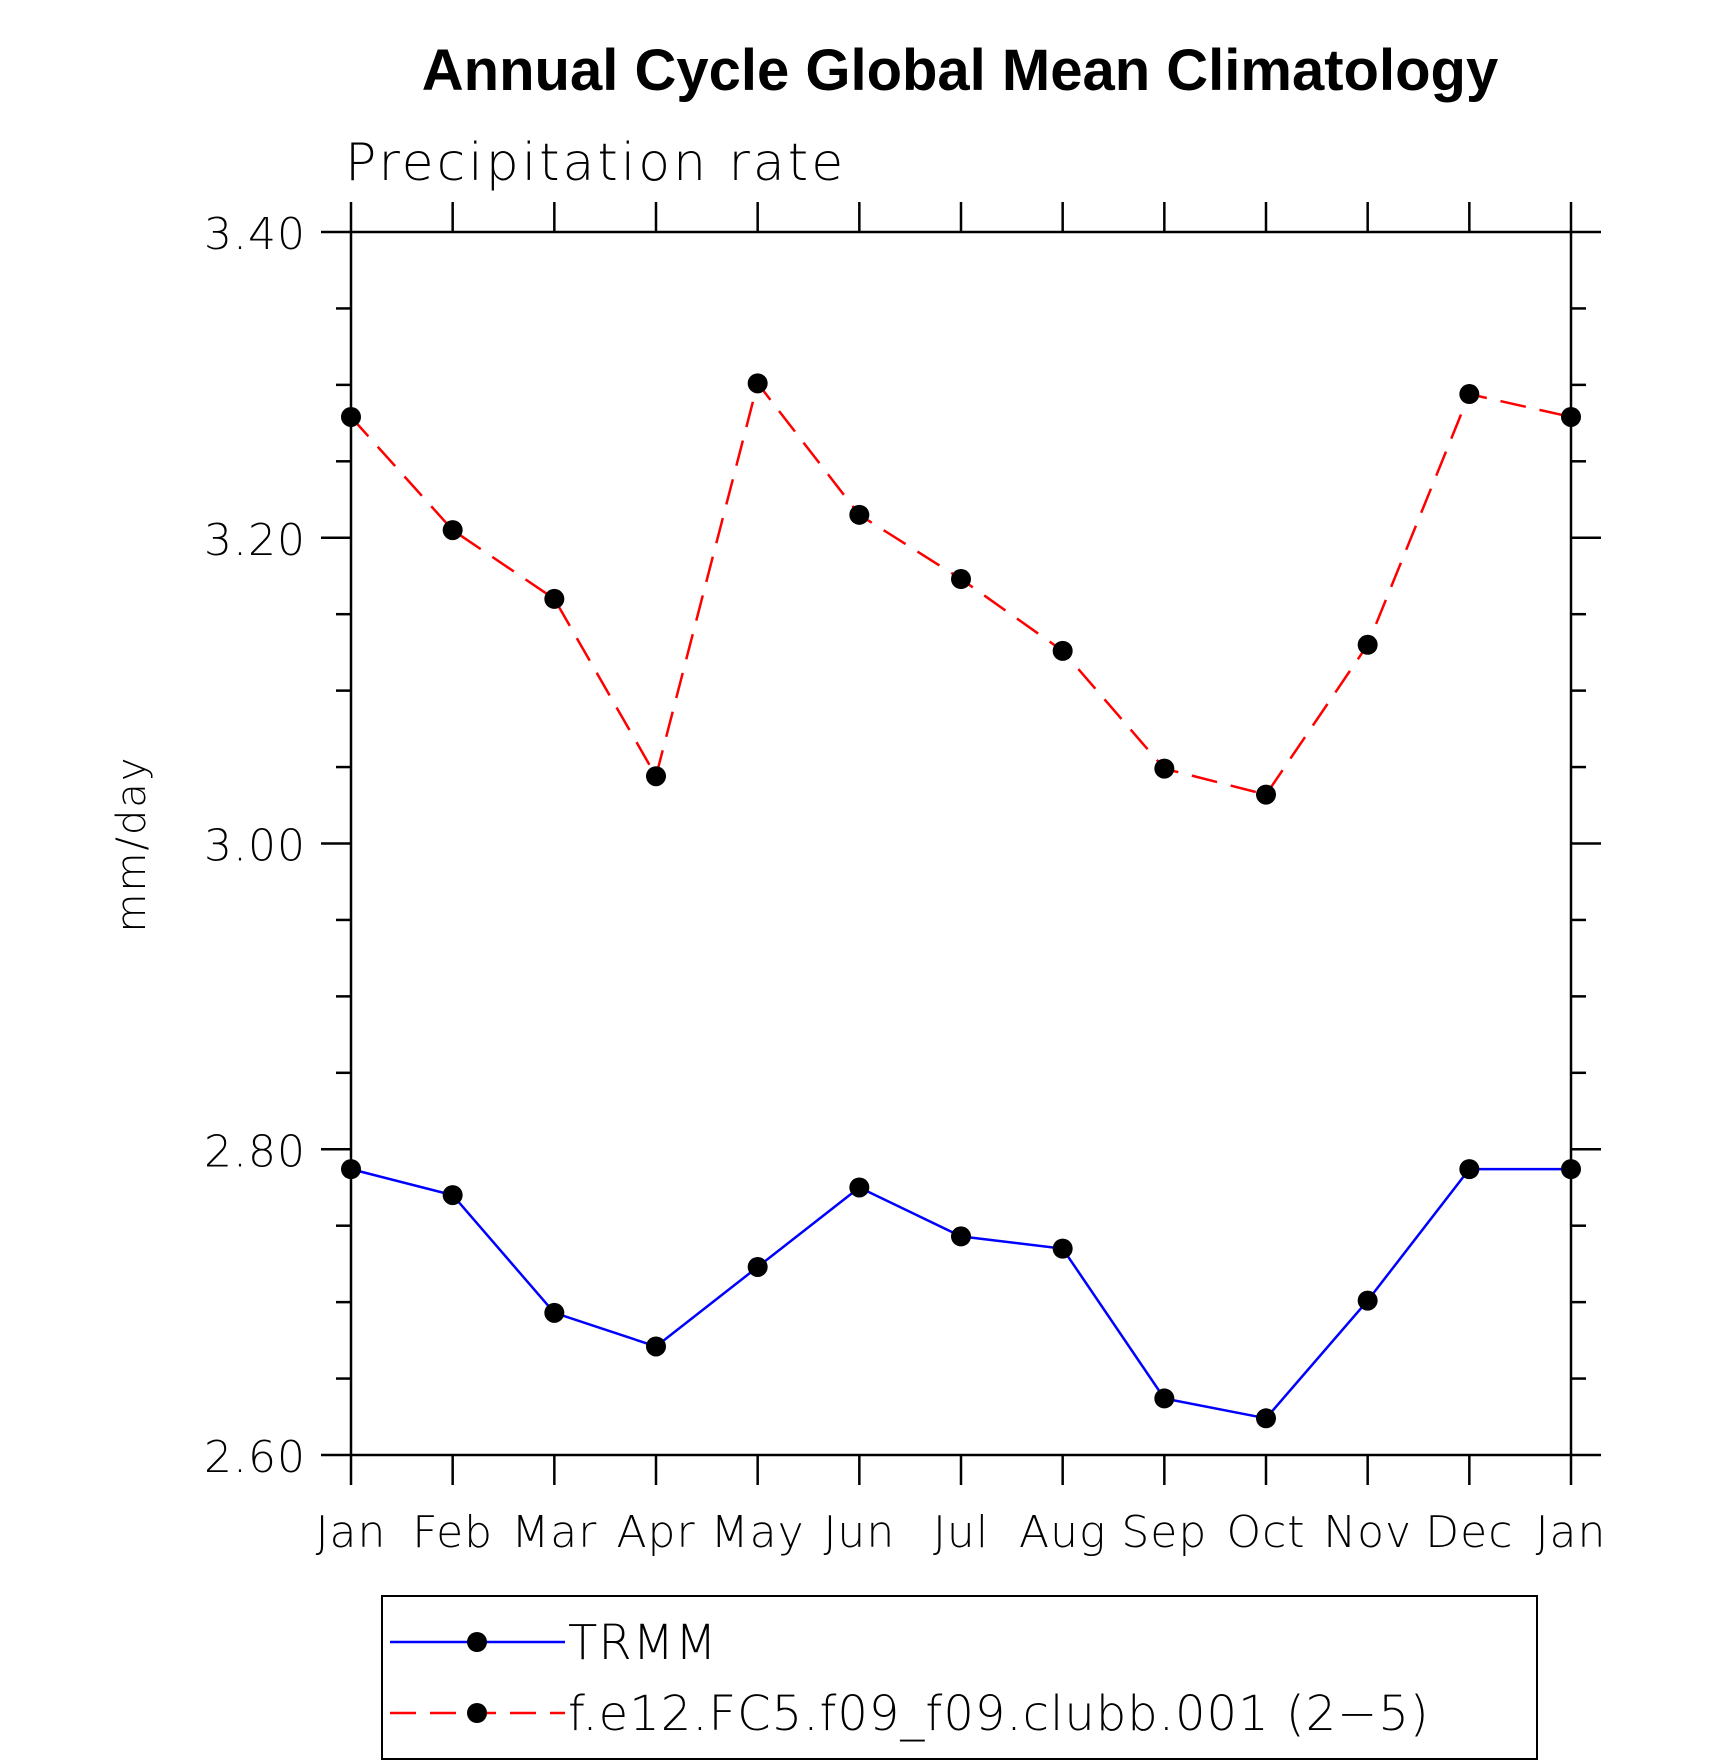 Image resolution: width=1710 pixels, height=1762 pixels. I want to click on legend-marker-trmm, so click(477, 1642).